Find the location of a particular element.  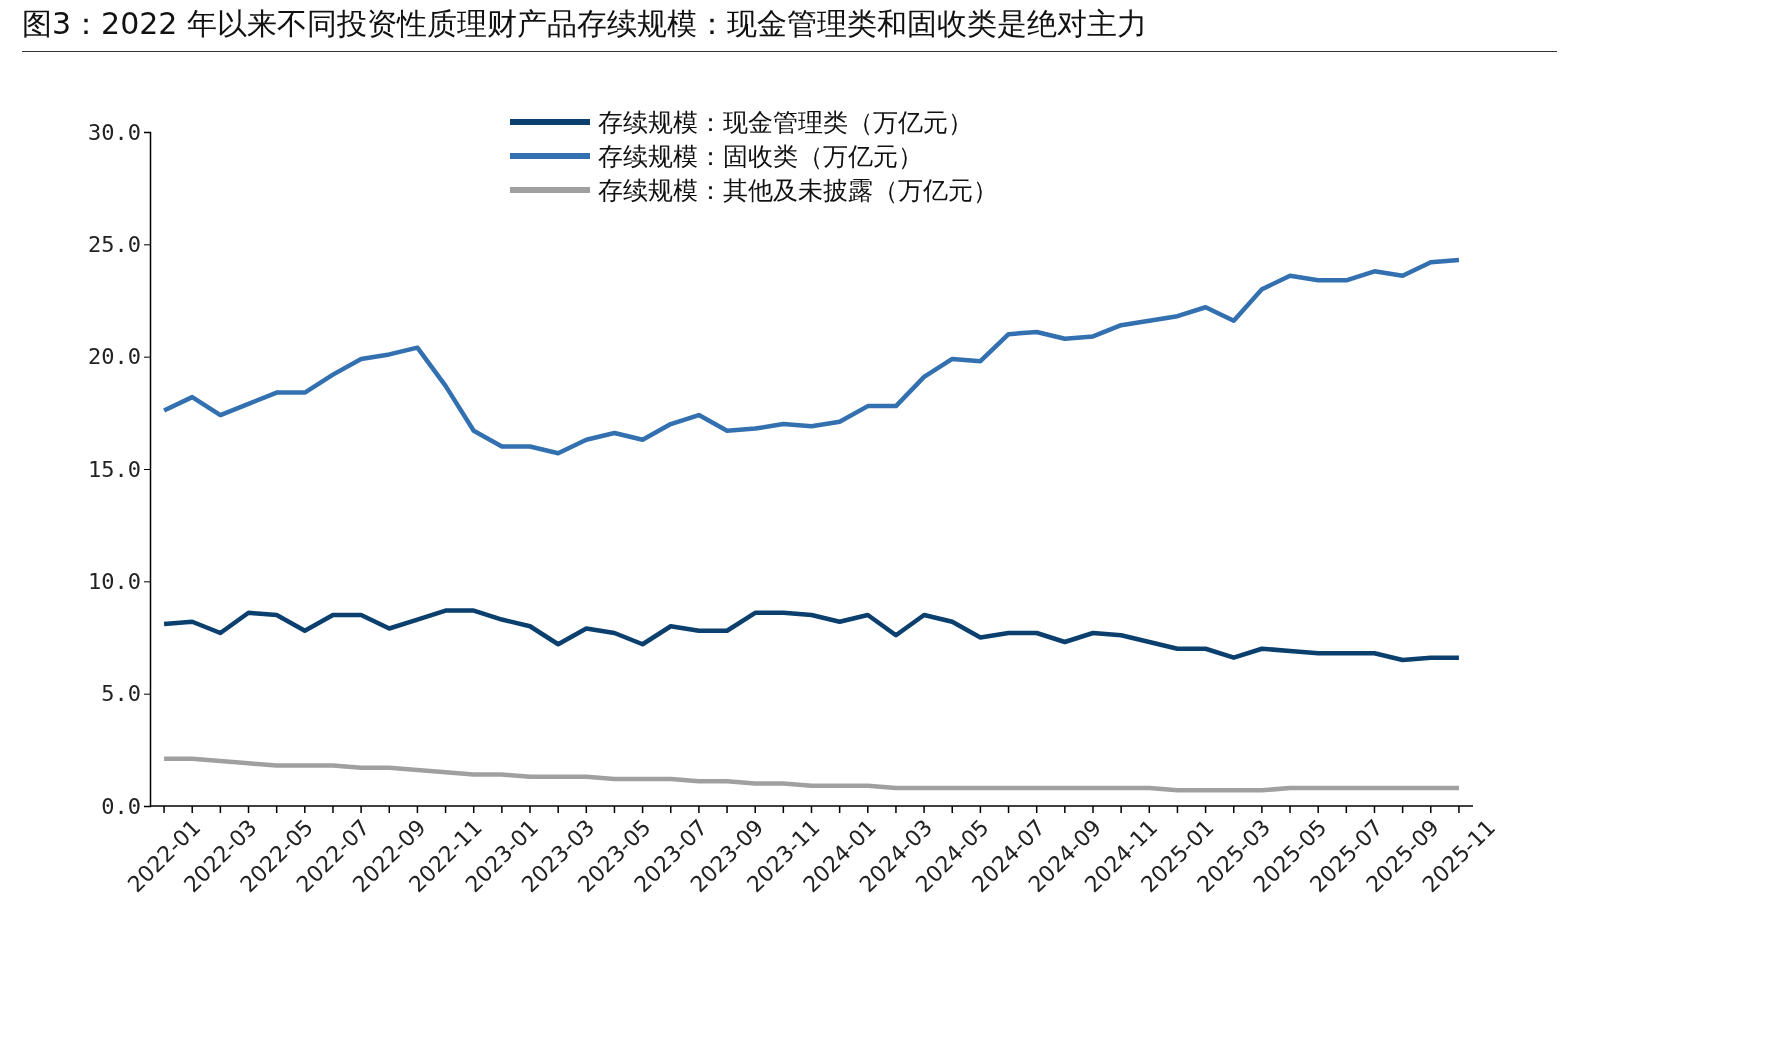

chart-title: 图3：2022 年以来不同投资性质理财产品存续规模：现金管理类和固收类是绝对主力 is located at coordinates (789, 28).